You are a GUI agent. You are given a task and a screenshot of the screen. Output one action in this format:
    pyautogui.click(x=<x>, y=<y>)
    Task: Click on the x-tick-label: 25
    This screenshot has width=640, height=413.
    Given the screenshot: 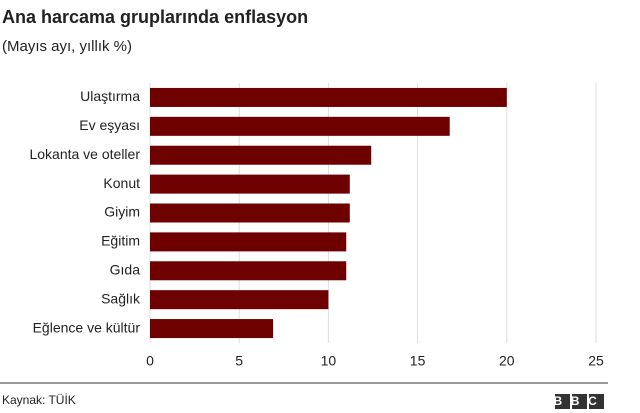 What is the action you would take?
    pyautogui.click(x=596, y=361)
    